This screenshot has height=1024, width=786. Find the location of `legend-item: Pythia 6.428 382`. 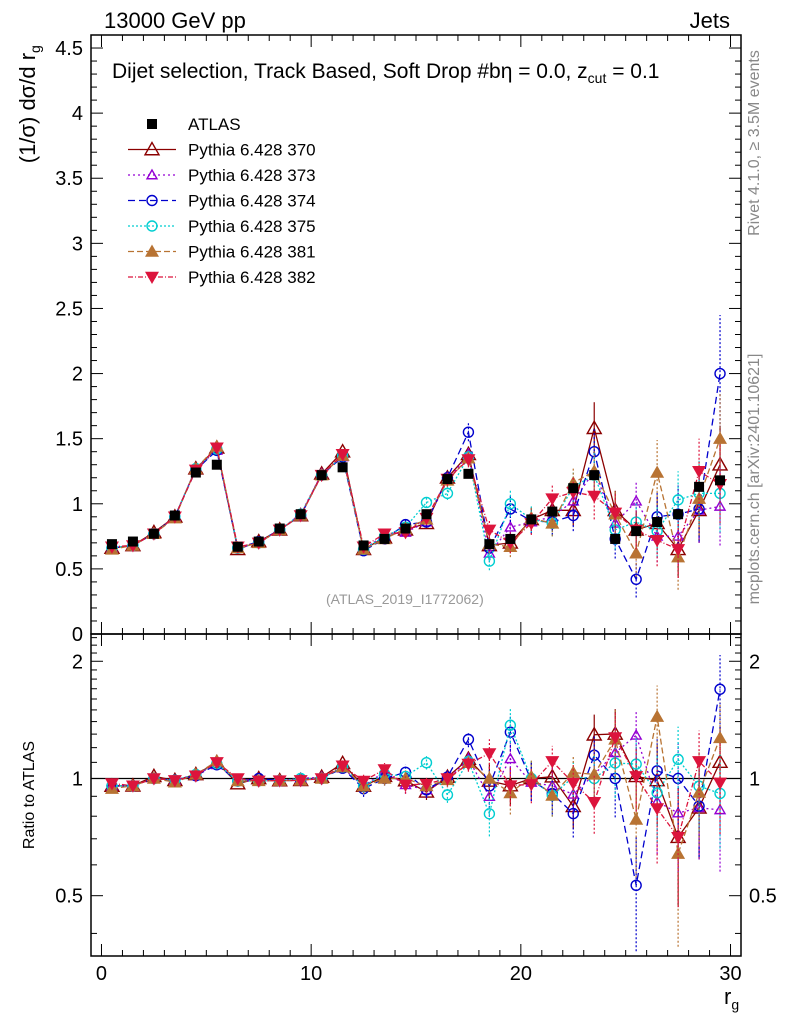

legend-item: Pythia 6.428 382 is located at coordinates (222, 277).